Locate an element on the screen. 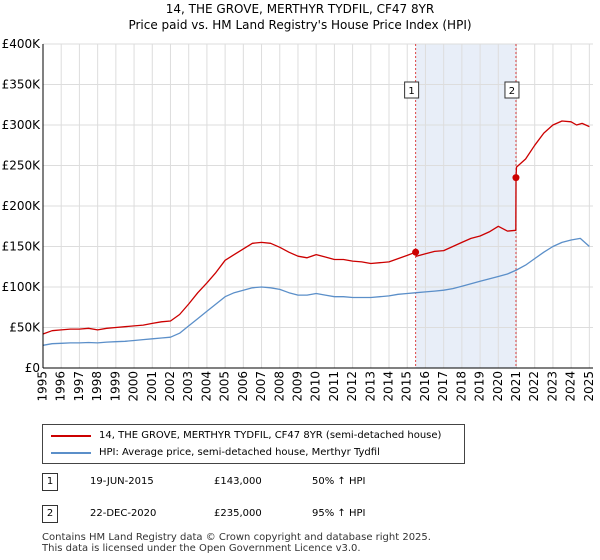 Image resolution: width=600 pixels, height=560 pixels. x-tick-label: 2014 is located at coordinates (389, 386).